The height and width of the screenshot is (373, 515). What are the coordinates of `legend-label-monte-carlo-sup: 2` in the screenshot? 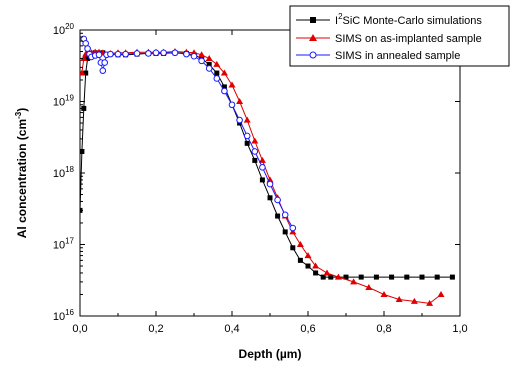 It's located at (340, 16).